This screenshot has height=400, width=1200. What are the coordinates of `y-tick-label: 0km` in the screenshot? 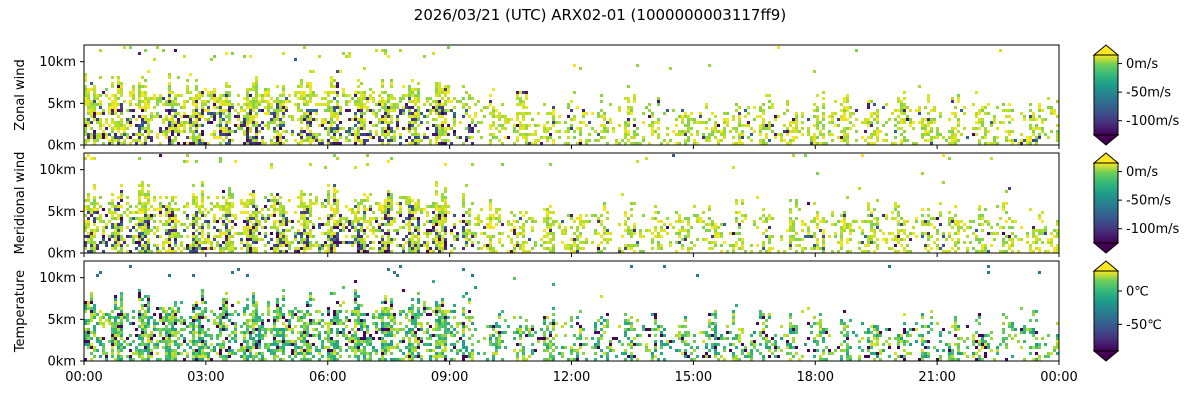 It's located at (62, 146).